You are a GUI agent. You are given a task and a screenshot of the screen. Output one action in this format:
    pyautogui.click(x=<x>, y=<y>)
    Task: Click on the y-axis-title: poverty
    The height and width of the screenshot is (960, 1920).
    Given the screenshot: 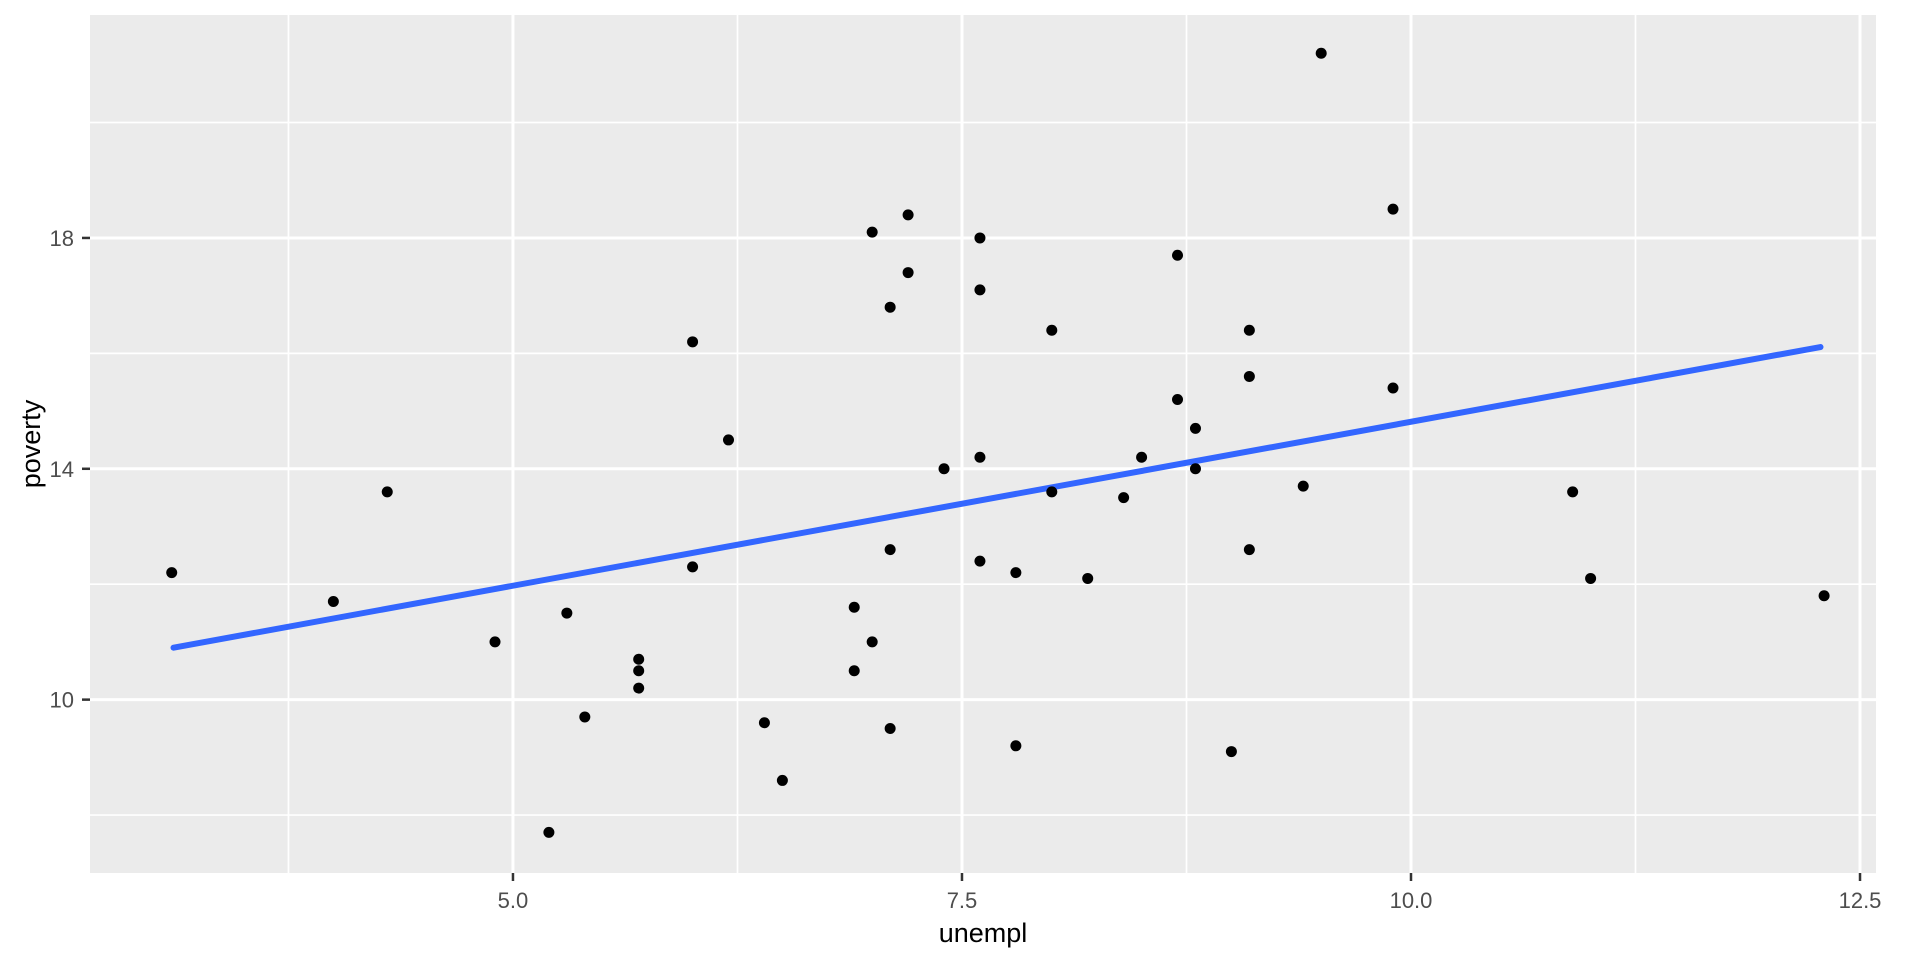 What is the action you would take?
    pyautogui.click(x=31, y=443)
    